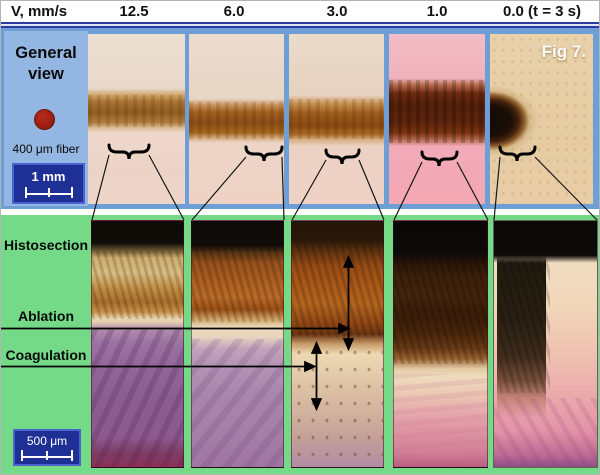 This screenshot has width=600, height=475. I want to click on general-view-title: General view, so click(46, 64).